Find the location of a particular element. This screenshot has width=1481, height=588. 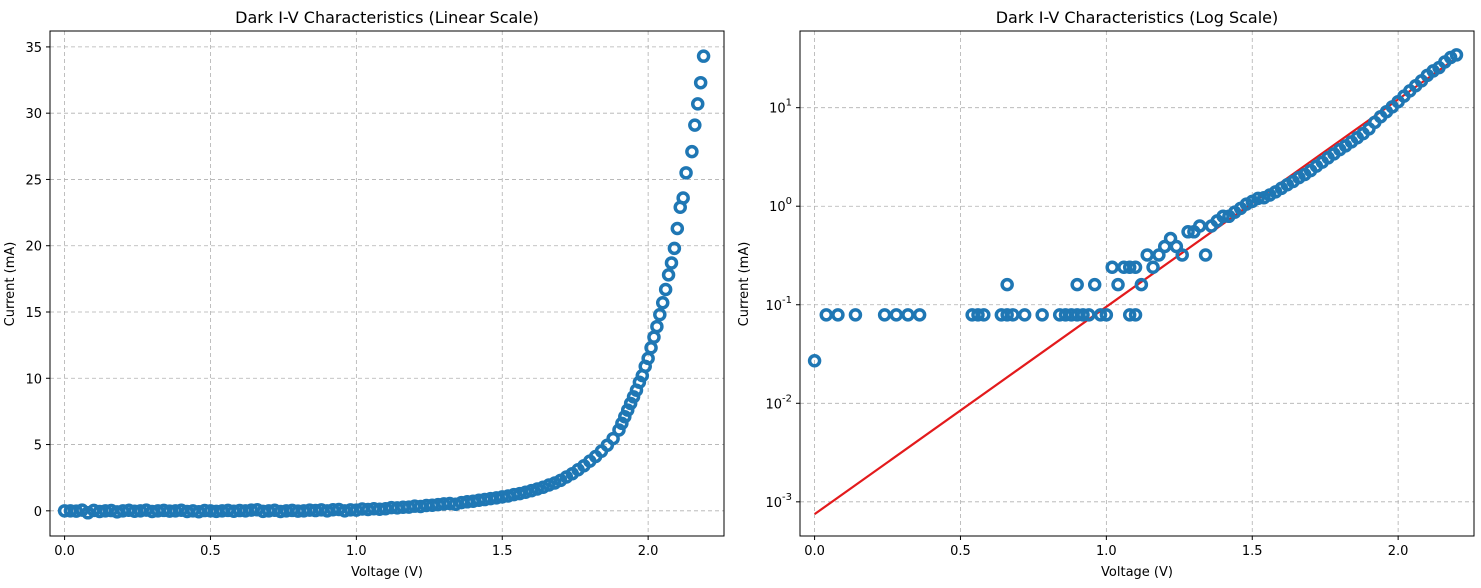

linear-y-tick-label: 35 is located at coordinates (33, 48).